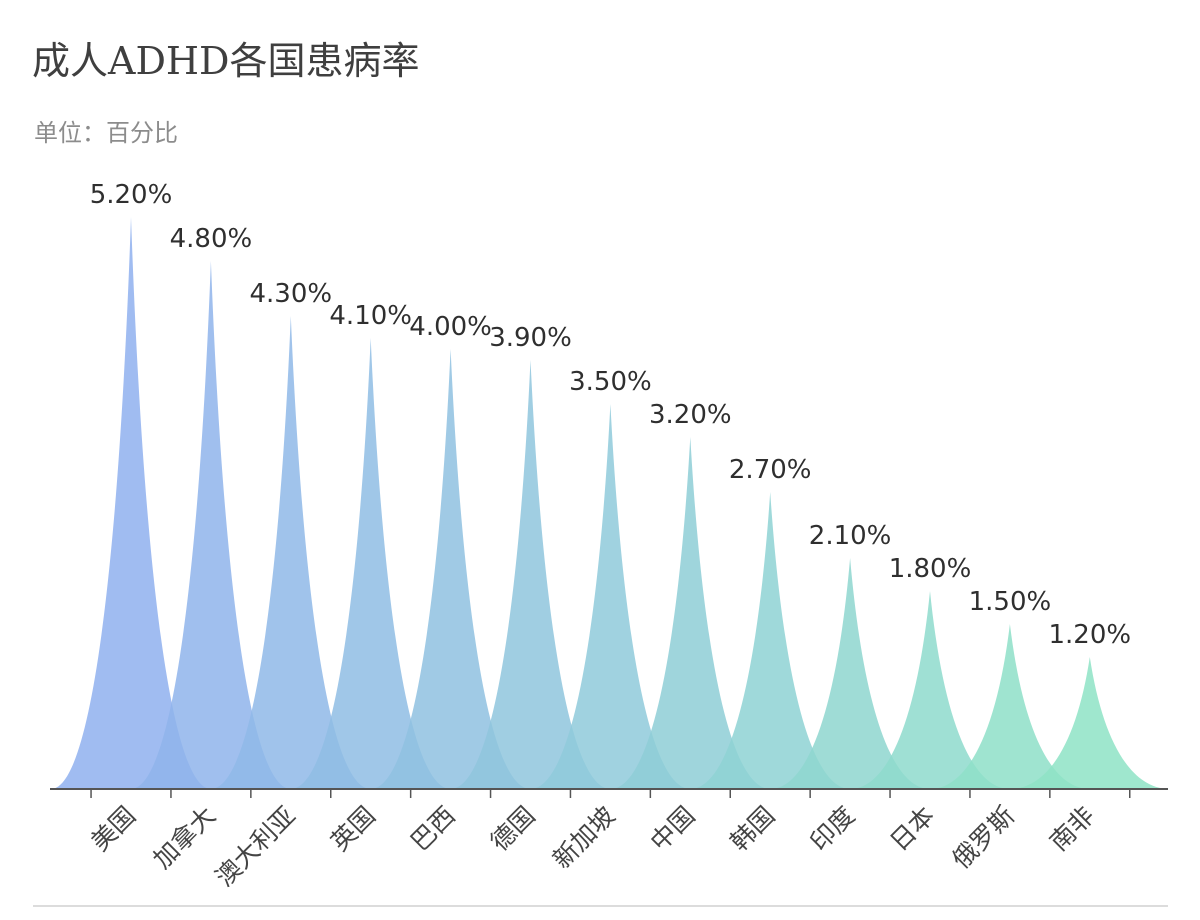  I want to click on chart-title: 成人ADHD各国患病率, so click(226, 61).